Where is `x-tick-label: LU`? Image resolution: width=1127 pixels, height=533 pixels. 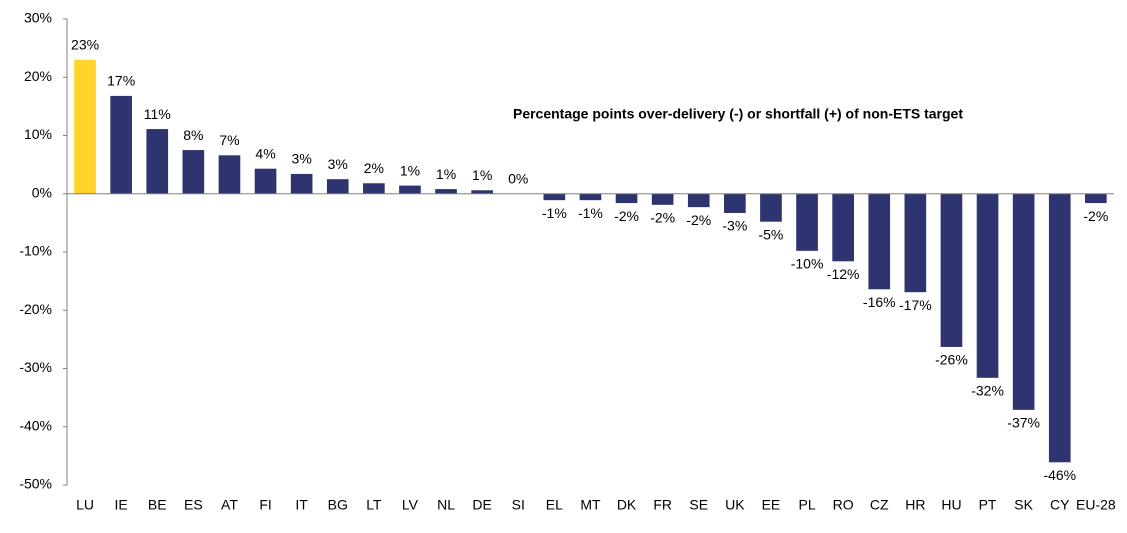 x-tick-label: LU is located at coordinates (85, 505).